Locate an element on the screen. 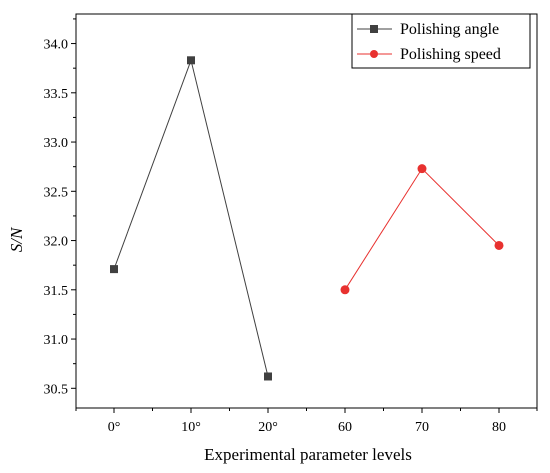 This screenshot has width=550, height=473. x-axis-title: Experimental parameter levels is located at coordinates (308, 454).